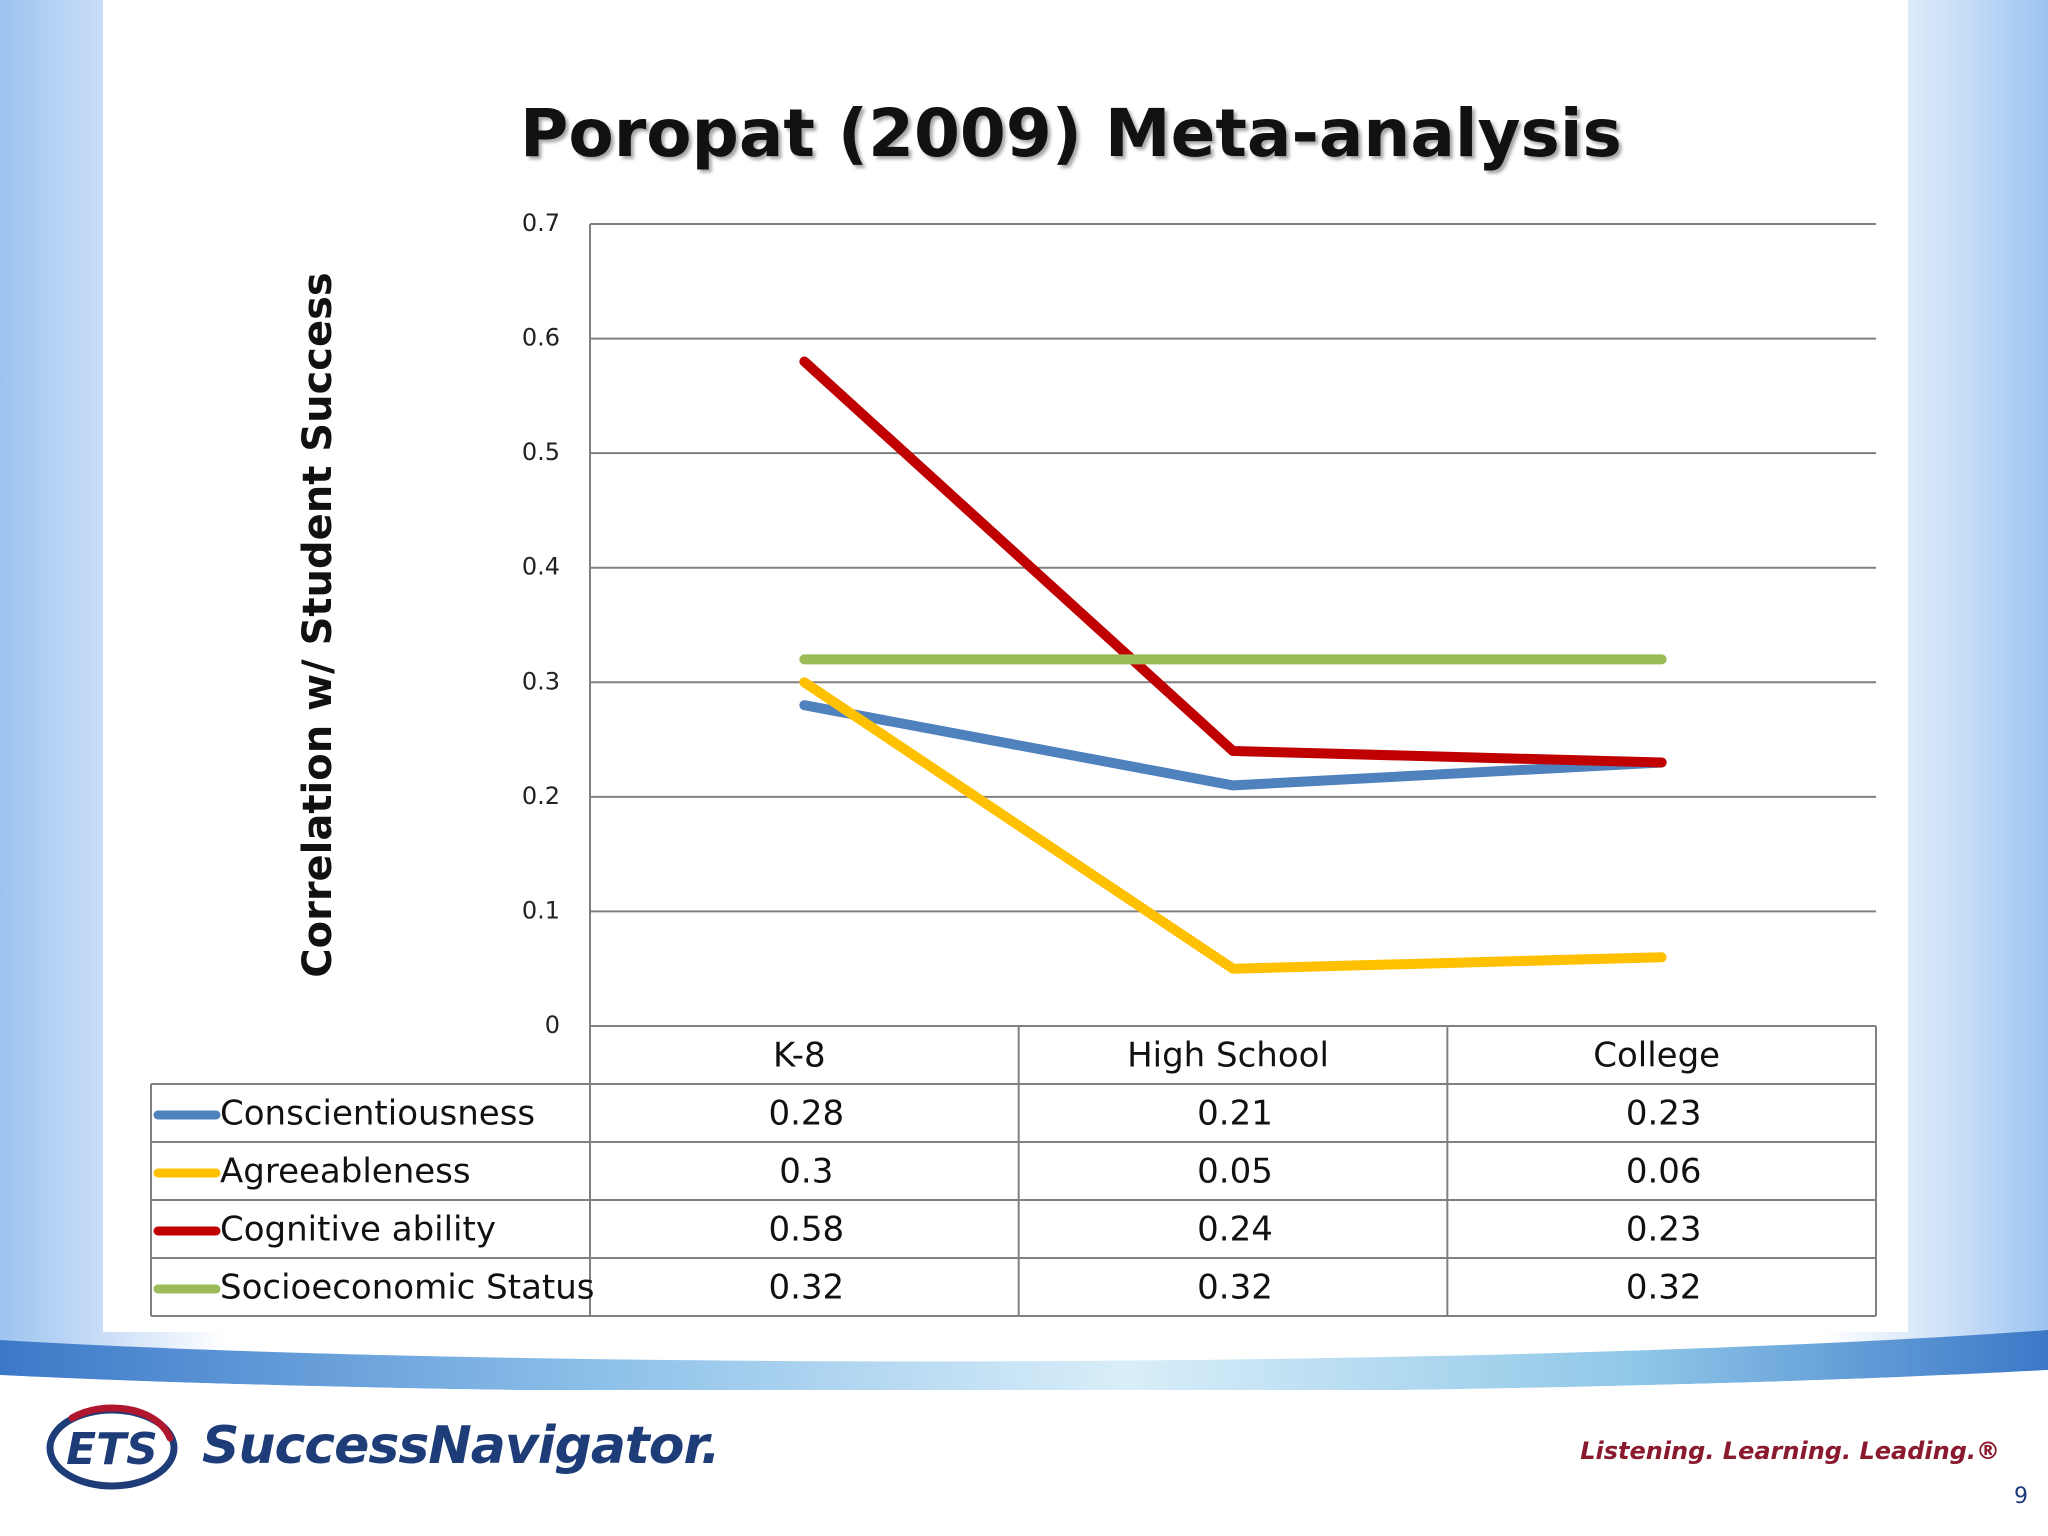  What do you see at coordinates (1790, 1451) in the screenshot?
I see `tagline: Listening. Learning. Leading.®` at bounding box center [1790, 1451].